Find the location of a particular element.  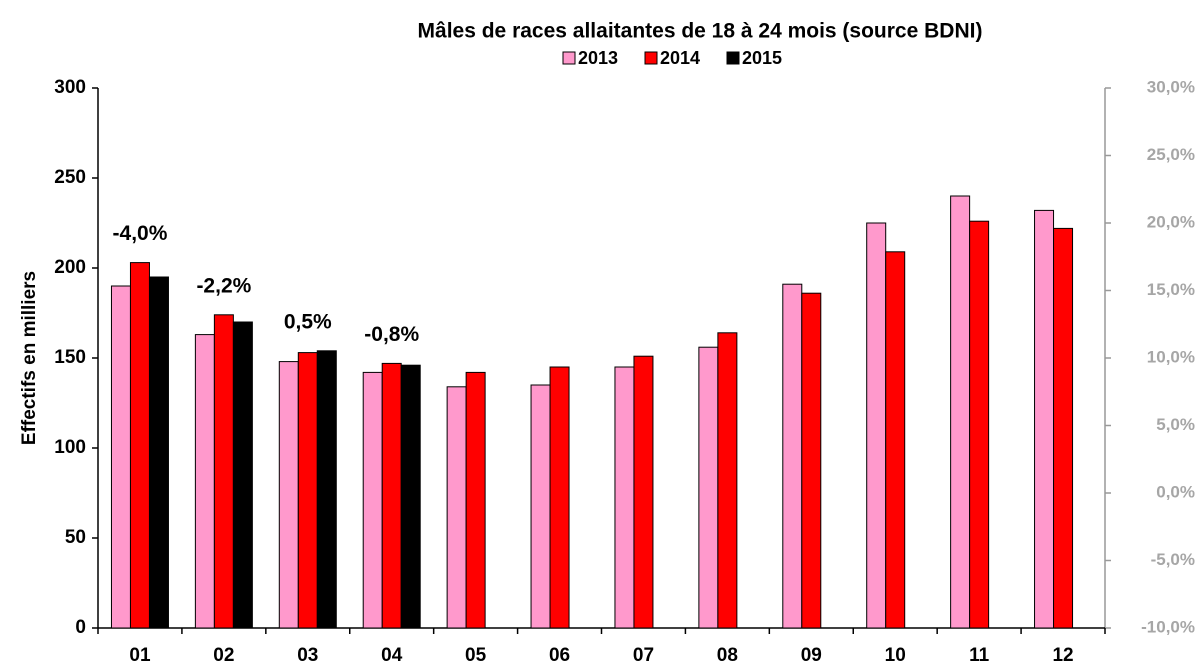

x-tick-label: 02 is located at coordinates (223, 655).